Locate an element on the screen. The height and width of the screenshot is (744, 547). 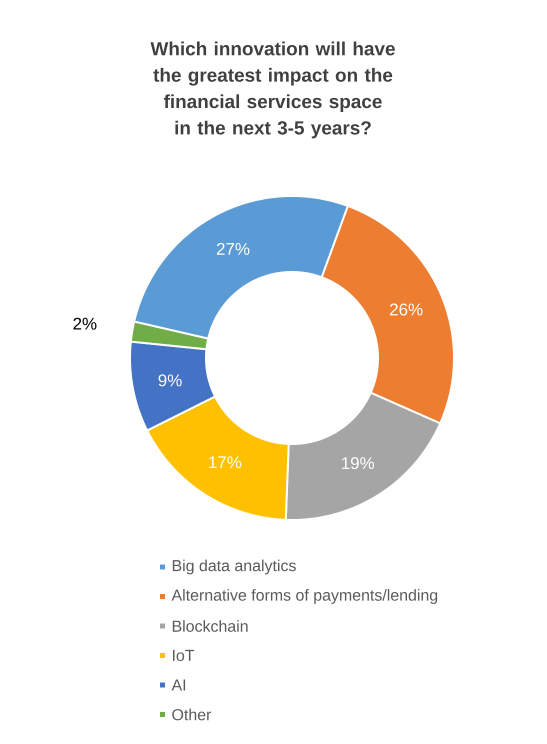
data-label: 27% is located at coordinates (233, 248).